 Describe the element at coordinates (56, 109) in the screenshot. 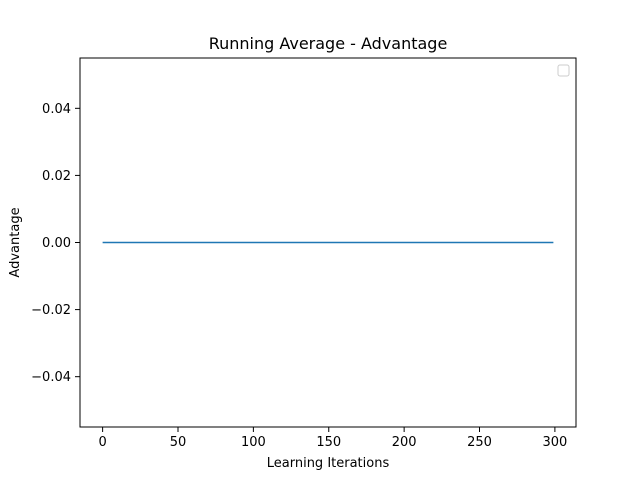

I see `y-tick-label: 0.04` at that location.